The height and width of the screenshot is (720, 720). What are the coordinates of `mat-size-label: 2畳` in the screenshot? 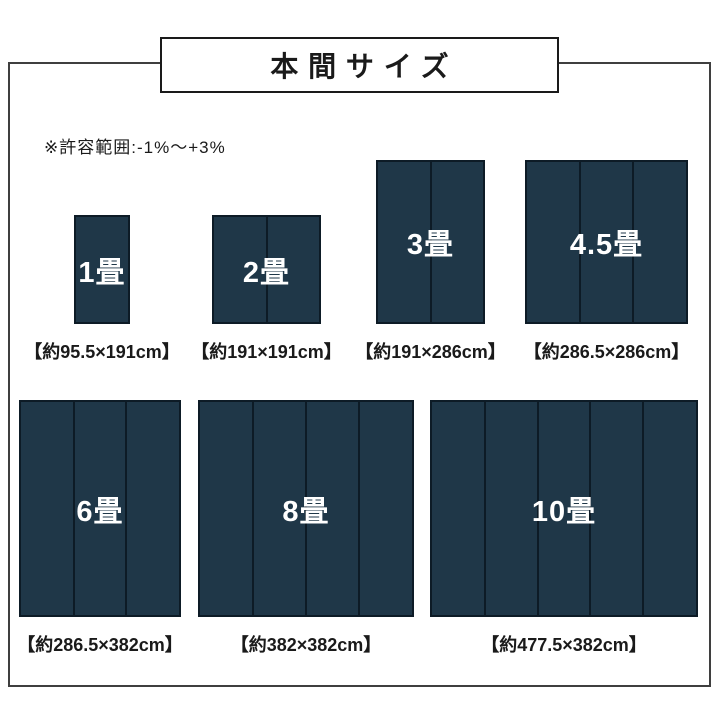 It's located at (266, 272).